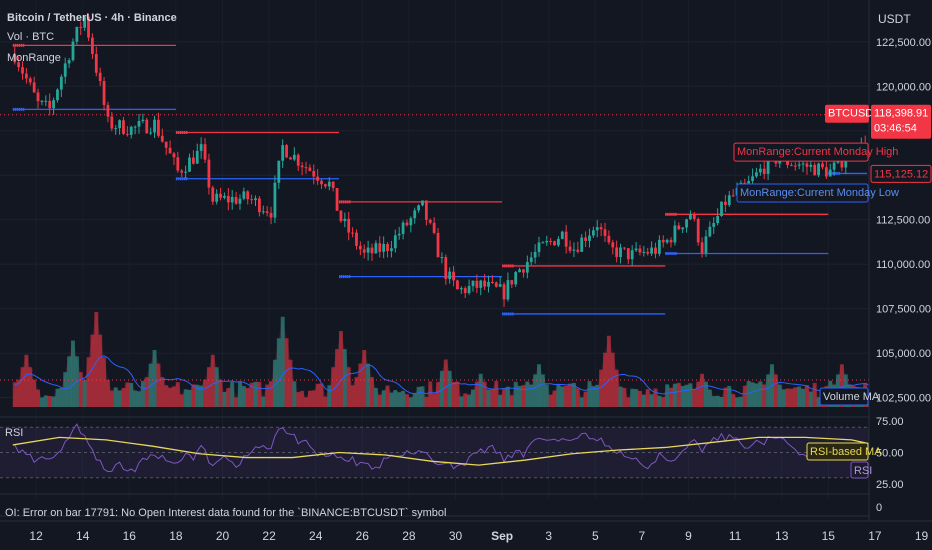 The height and width of the screenshot is (550, 932). What do you see at coordinates (642, 536) in the screenshot?
I see `time-tick-label: 7` at bounding box center [642, 536].